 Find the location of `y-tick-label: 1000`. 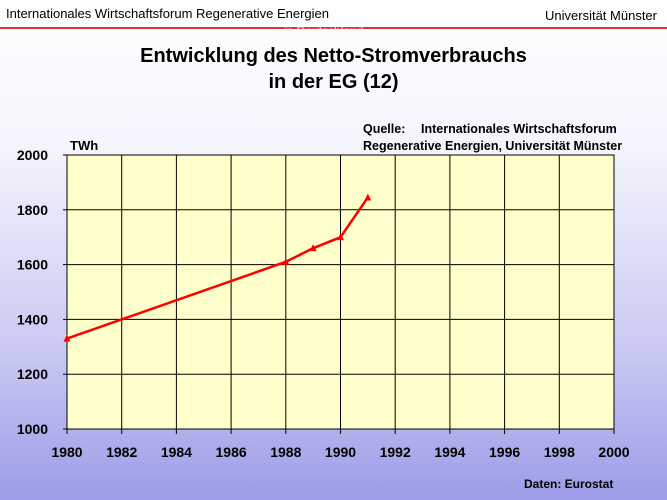

y-tick-label: 1000 is located at coordinates (32, 429).